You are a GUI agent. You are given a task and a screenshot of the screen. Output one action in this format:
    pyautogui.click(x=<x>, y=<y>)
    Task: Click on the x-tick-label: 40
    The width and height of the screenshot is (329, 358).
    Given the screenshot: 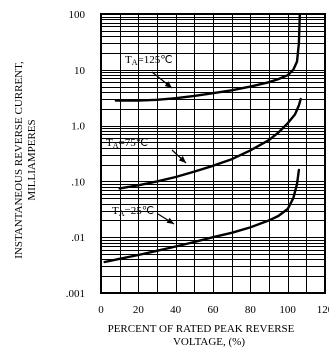 What is the action you would take?
    pyautogui.click(x=176, y=310)
    